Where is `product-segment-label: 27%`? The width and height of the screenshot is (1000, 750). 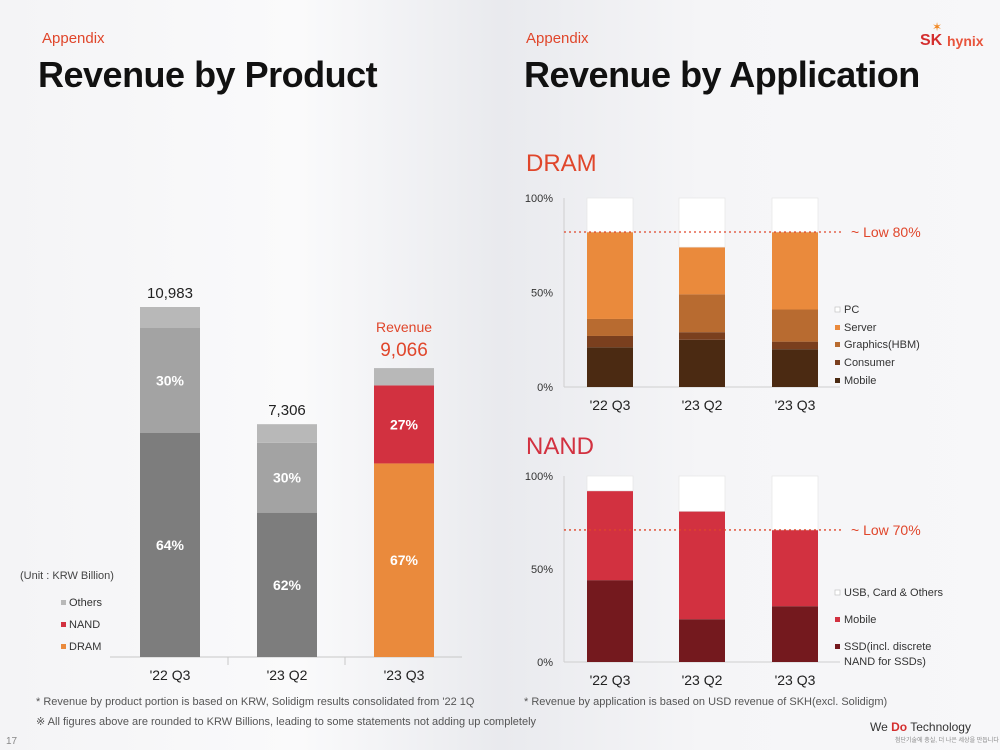
product-segment-label: 27% is located at coordinates (404, 424).